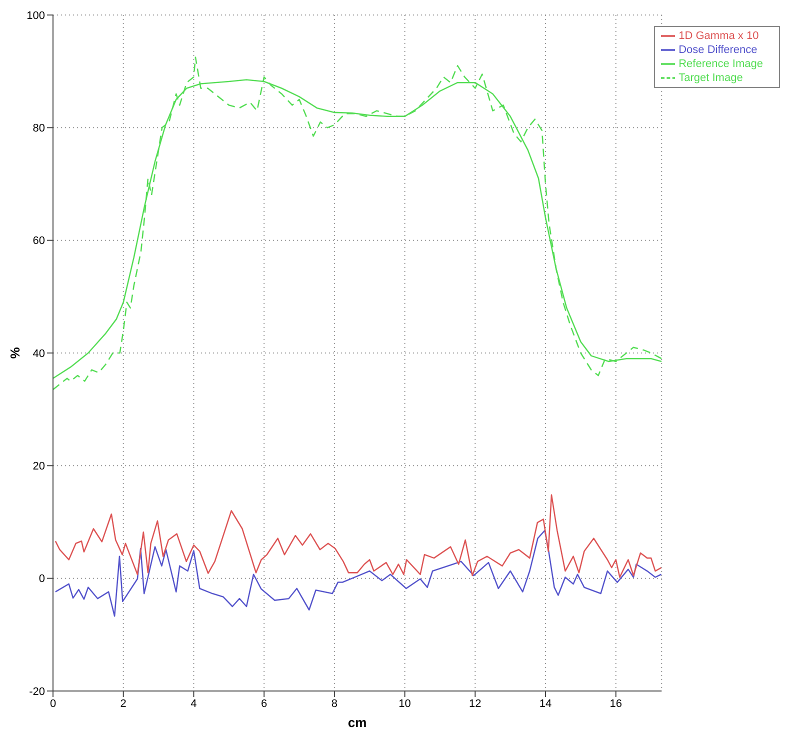  What do you see at coordinates (475, 704) in the screenshot?
I see `x-tick-label: 12` at bounding box center [475, 704].